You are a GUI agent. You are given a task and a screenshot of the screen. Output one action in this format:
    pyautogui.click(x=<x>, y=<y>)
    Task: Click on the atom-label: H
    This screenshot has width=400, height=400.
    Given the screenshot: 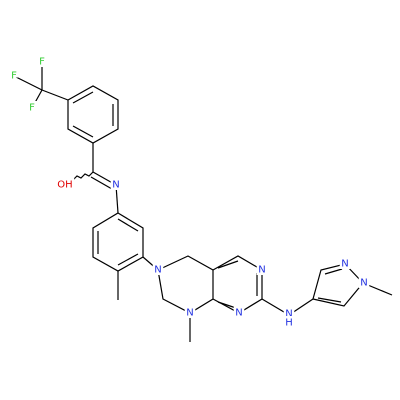 What is the action you would take?
    pyautogui.click(x=289, y=323)
    